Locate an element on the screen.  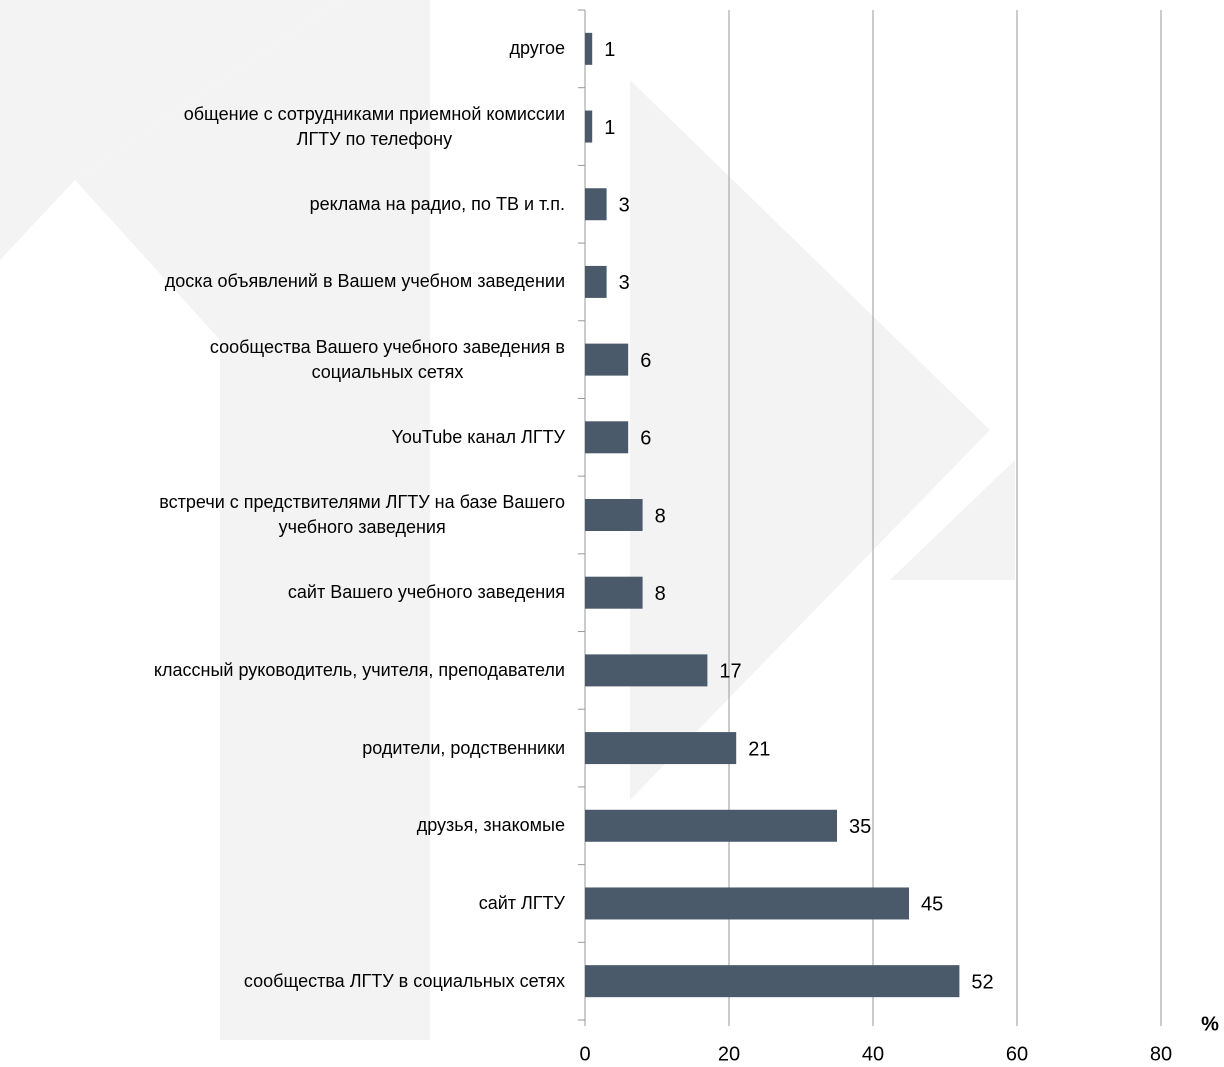
category-label-row: другое is located at coordinates (285, 49).